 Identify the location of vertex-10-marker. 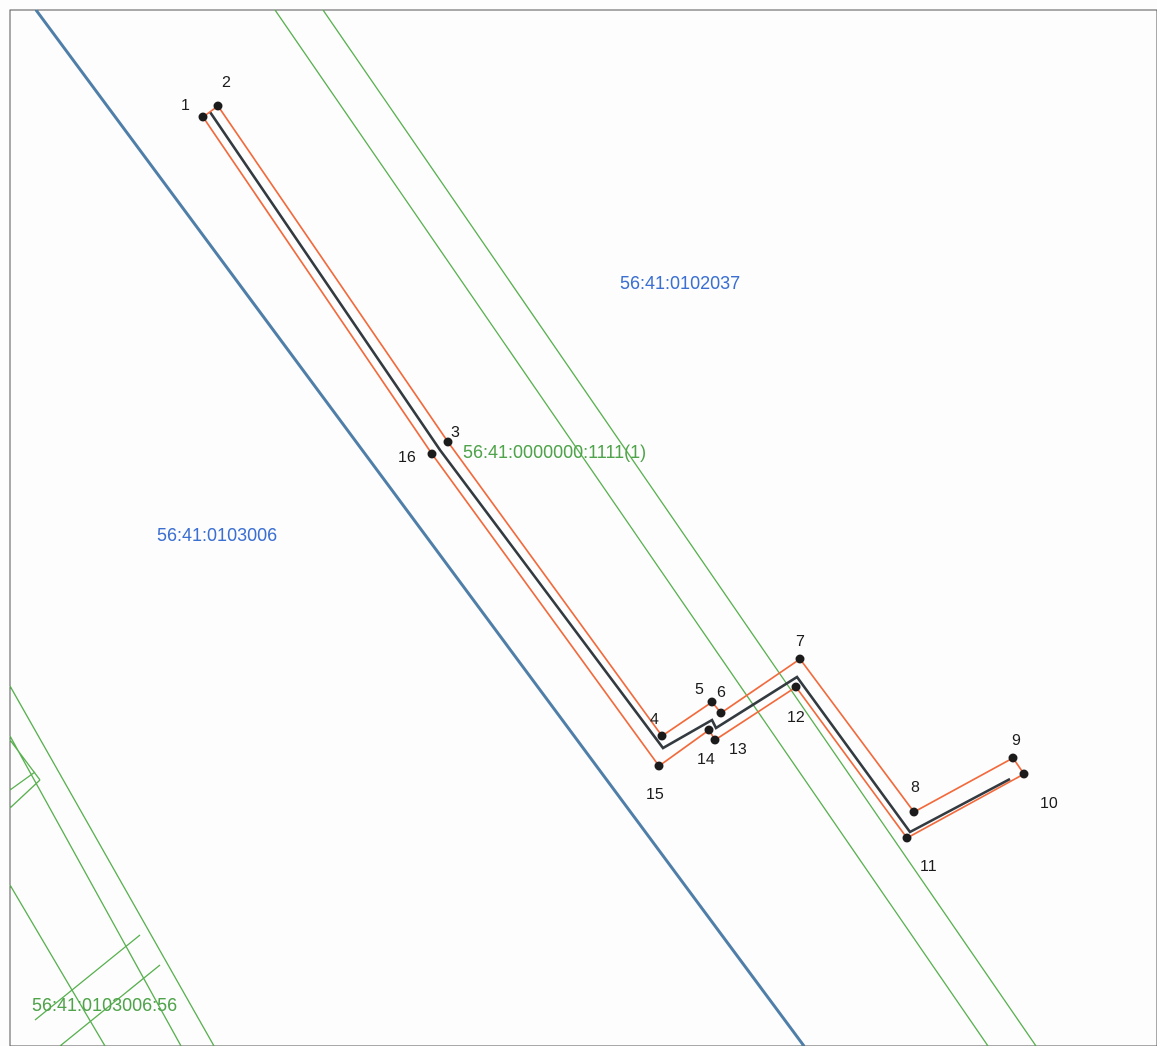
(1024, 774).